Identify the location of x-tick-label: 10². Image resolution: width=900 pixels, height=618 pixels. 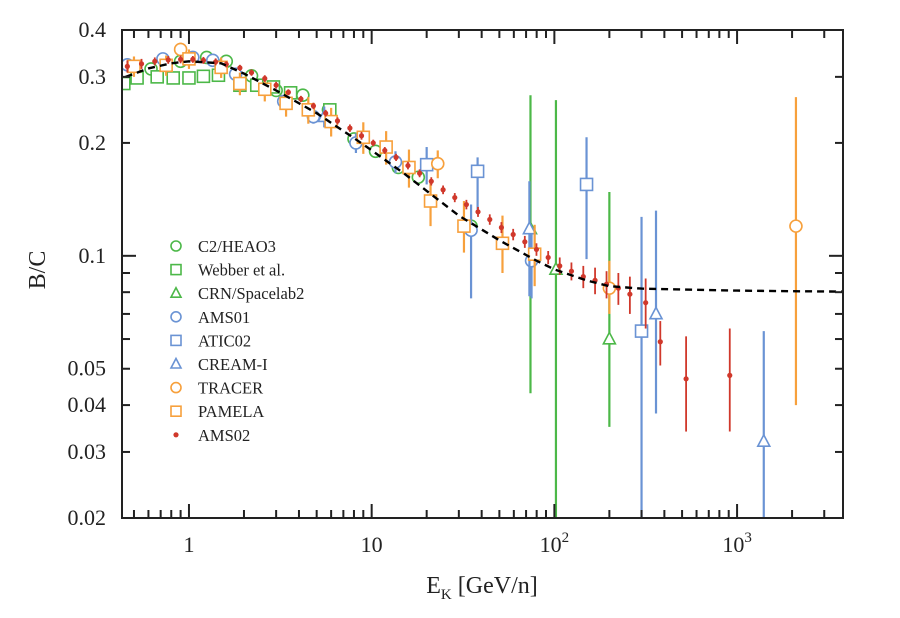
(555, 543).